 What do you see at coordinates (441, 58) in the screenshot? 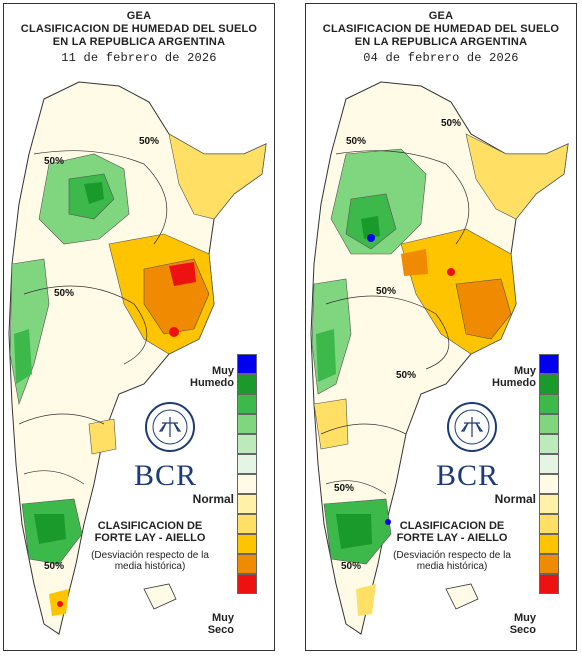
I see `map-date: 04 de febrero de 2026` at bounding box center [441, 58].